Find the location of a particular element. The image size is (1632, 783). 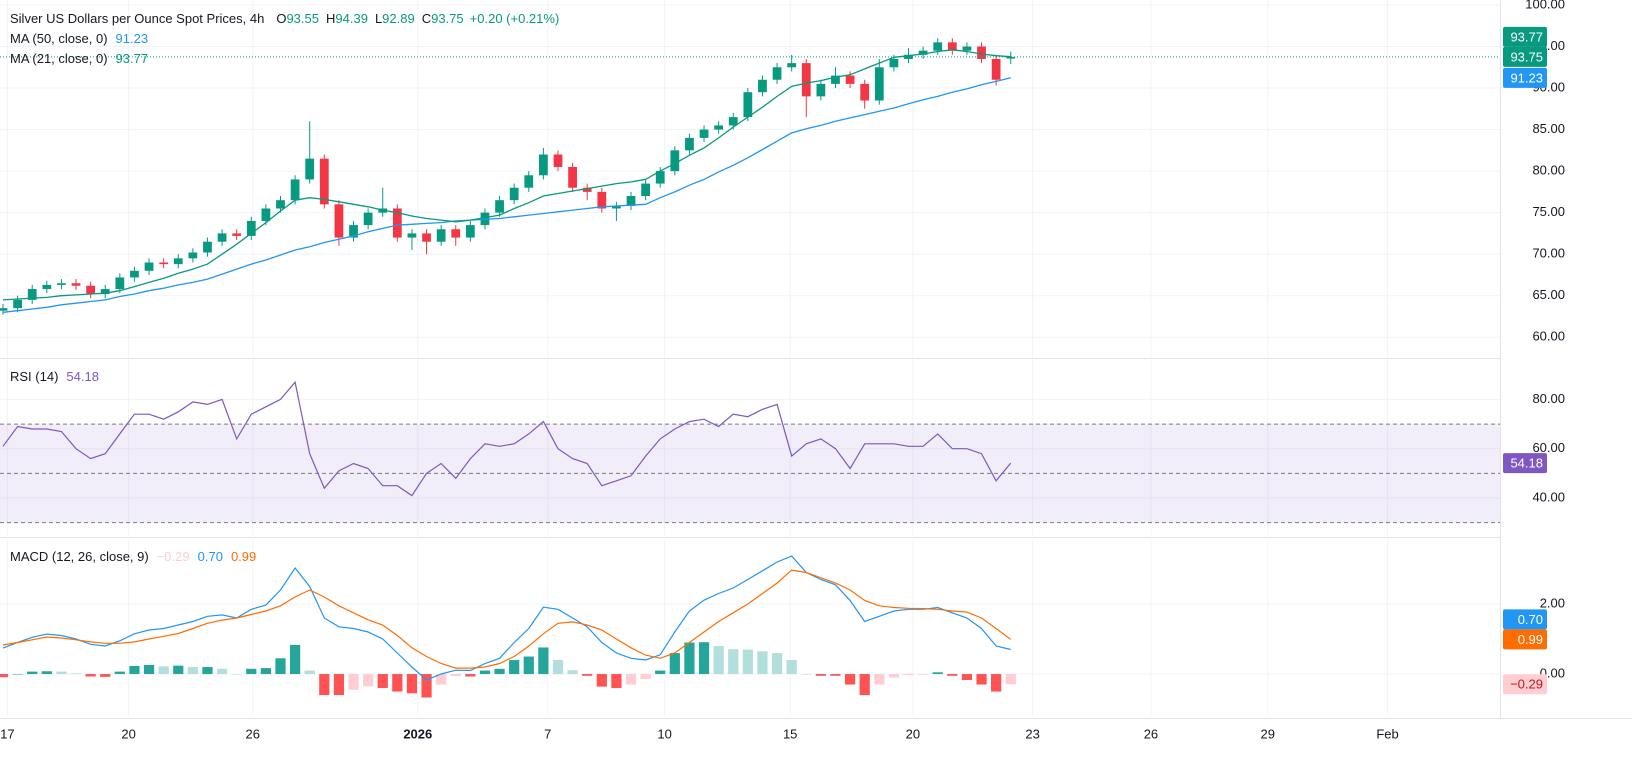

x-tick-label: 29 is located at coordinates (1268, 733).